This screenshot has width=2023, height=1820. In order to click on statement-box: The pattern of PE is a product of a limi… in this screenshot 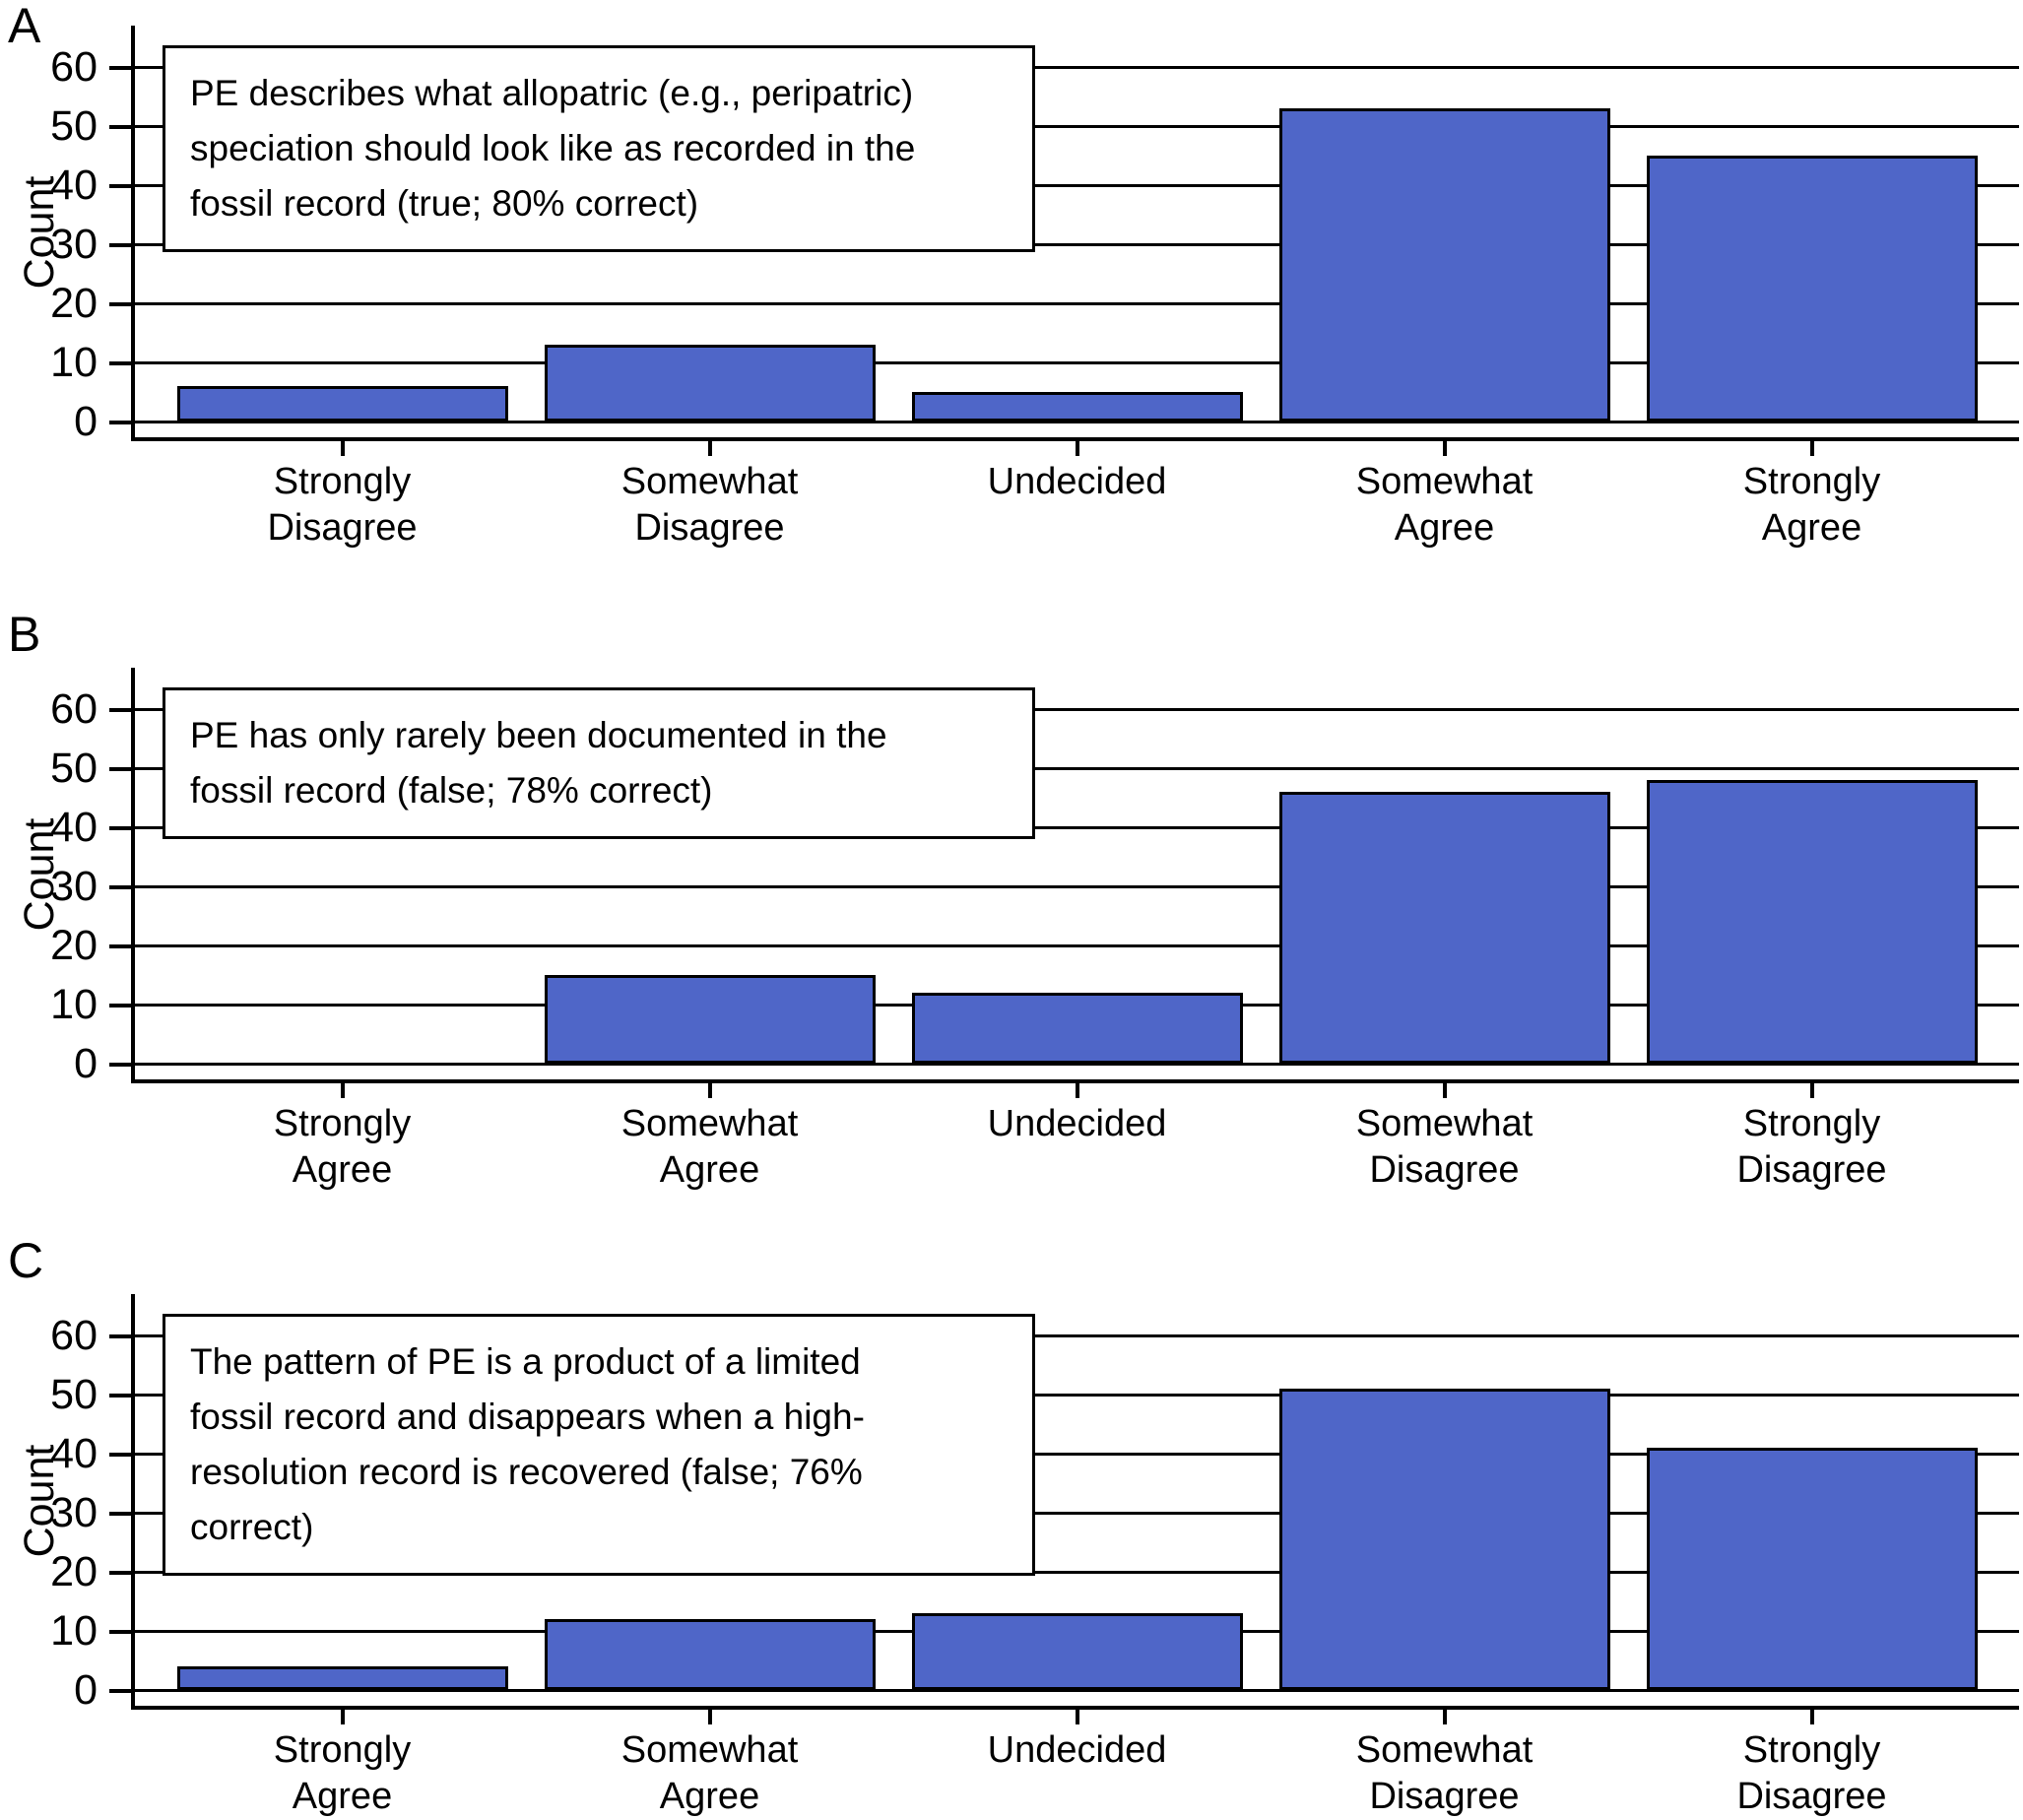, I will do `click(599, 1445)`.